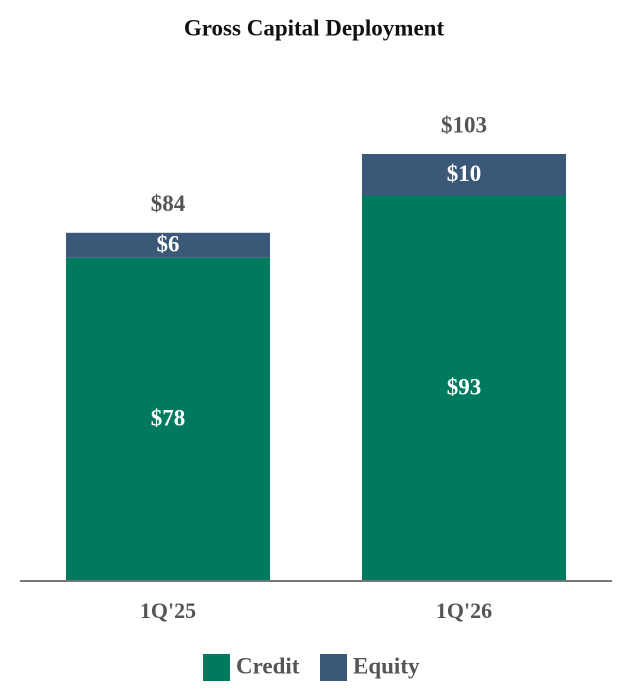 This screenshot has height=700, width=632. I want to click on value-label: $10, so click(464, 173).